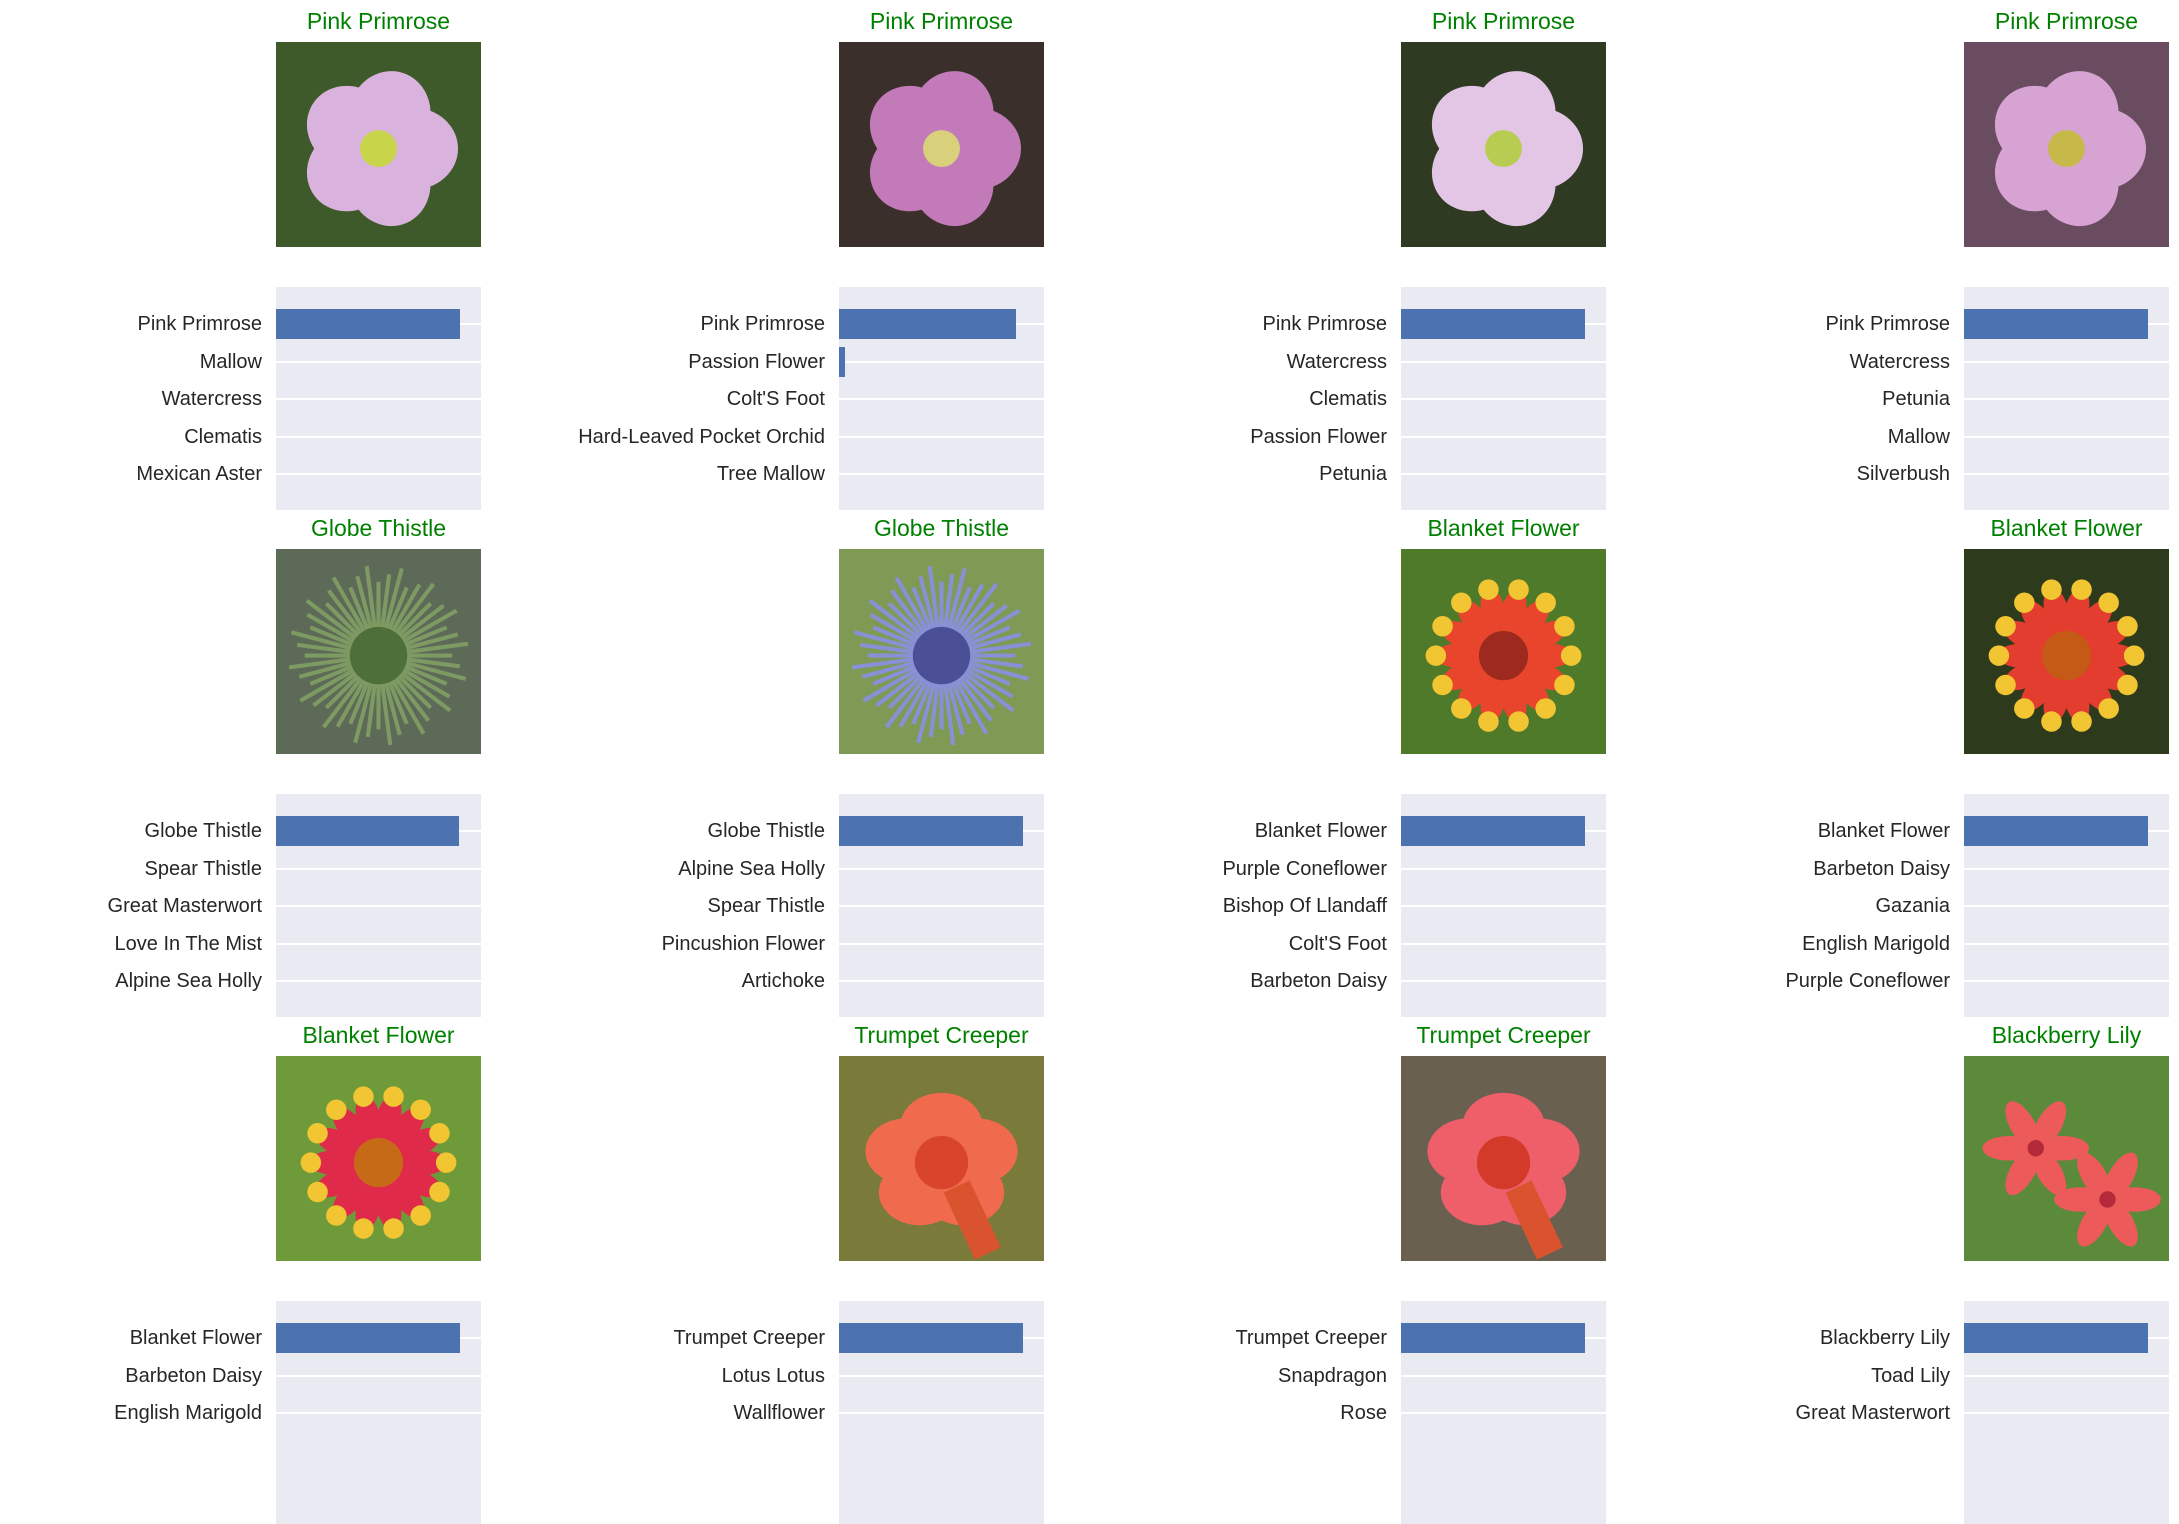  Describe the element at coordinates (1884, 1338) in the screenshot. I see `category-label: Blackberry Lily` at that location.